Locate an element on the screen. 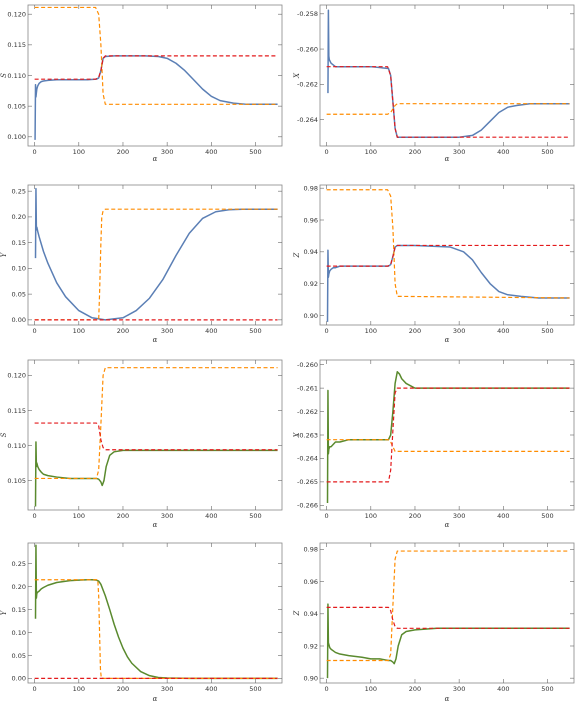  y-tick-label: 0.90 is located at coordinates (311, 678).